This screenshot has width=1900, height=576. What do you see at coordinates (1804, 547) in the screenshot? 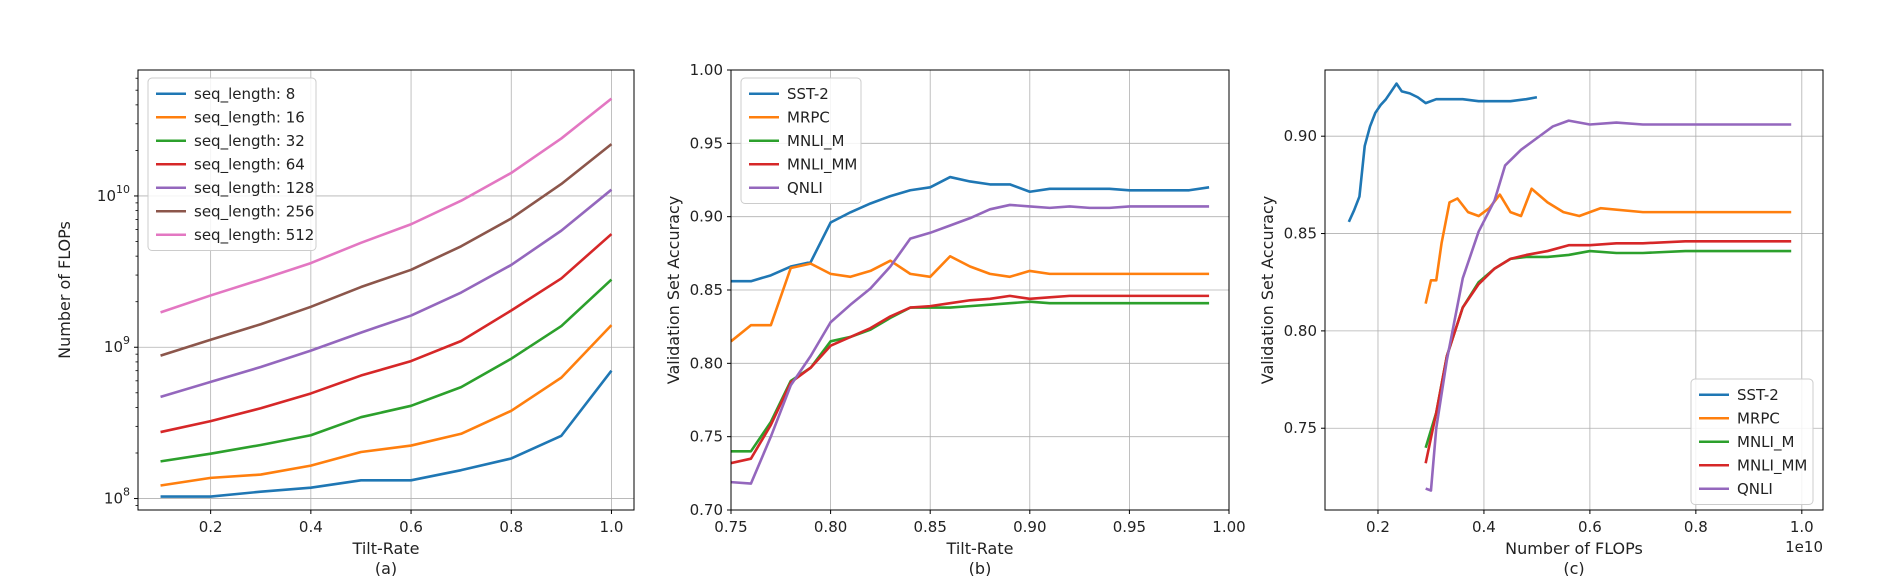
I see `x-offset-label: 1e10` at bounding box center [1804, 547].